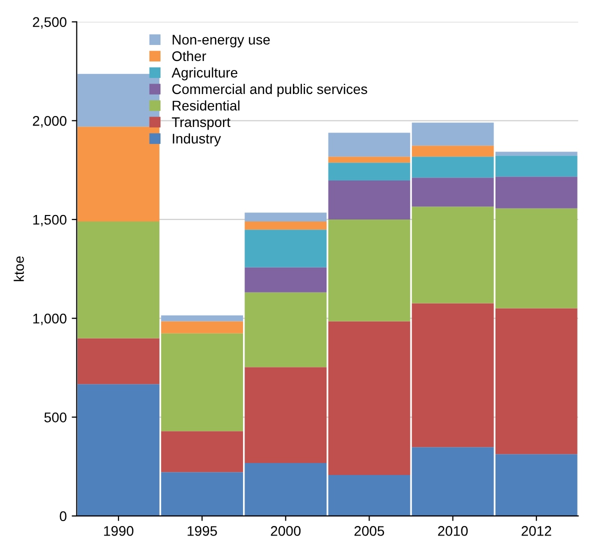  I want to click on legend-label: Residential, so click(206, 105).